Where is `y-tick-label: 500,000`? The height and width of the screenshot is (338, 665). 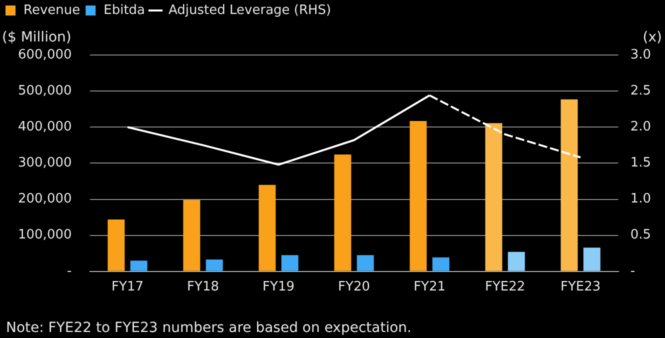 y-tick-label: 500,000 is located at coordinates (45, 90).